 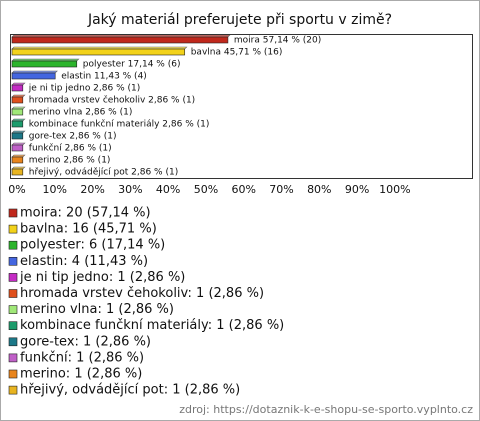 I want to click on data-label: hromada vrstev čehokoliv 2,86 % (1), so click(x=112, y=100).